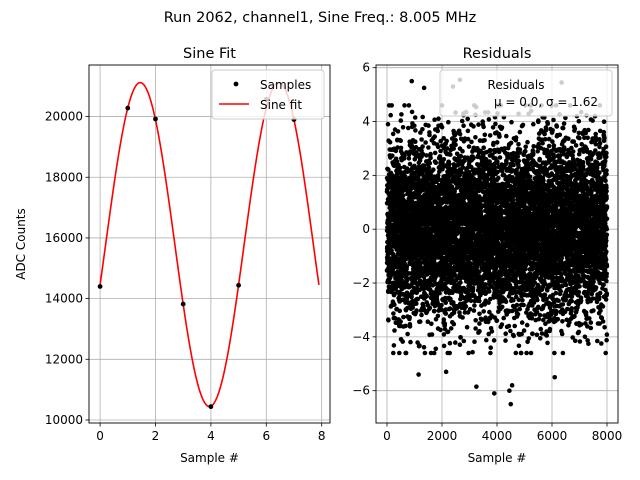 The height and width of the screenshot is (480, 640). I want to click on y-tick-label: 20000, so click(64, 117).